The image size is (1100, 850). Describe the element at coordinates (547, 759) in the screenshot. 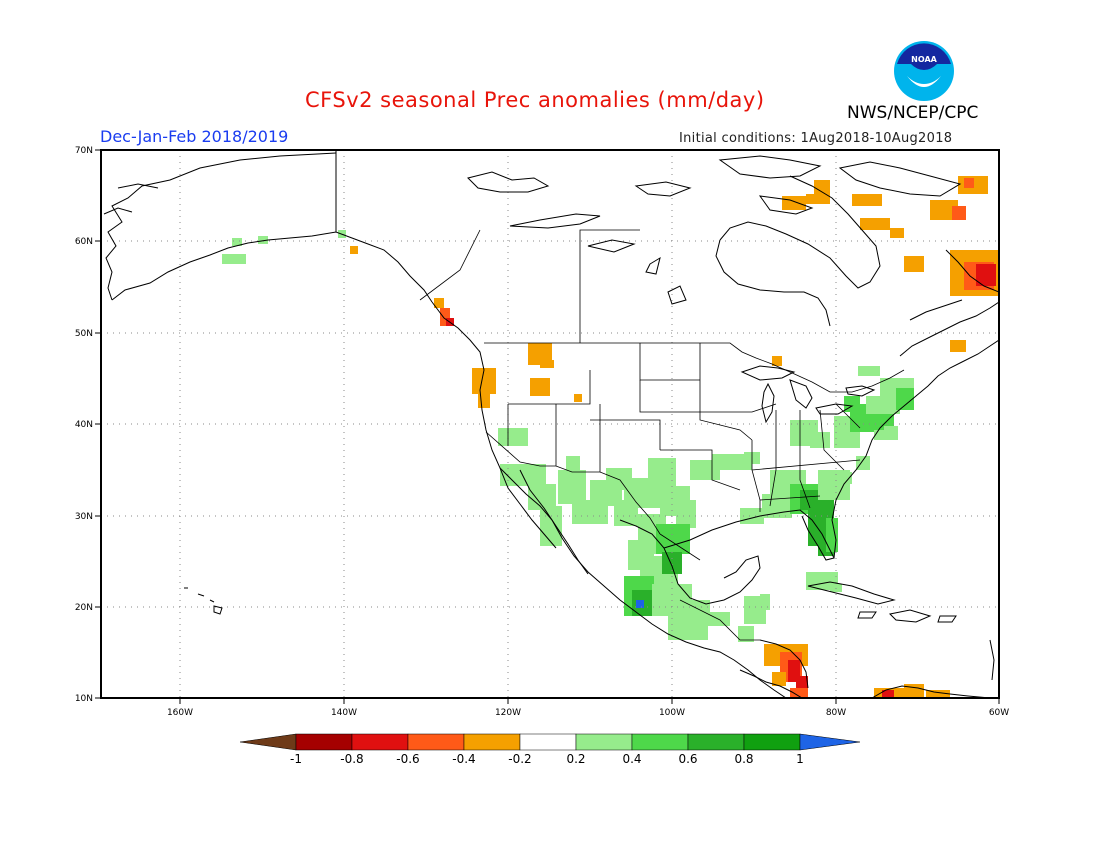

I see `colorbar-labels: -1 -0.8 -0.6 -0.4 -0.2 0.2 0.4 0.6 0.8 1` at that location.